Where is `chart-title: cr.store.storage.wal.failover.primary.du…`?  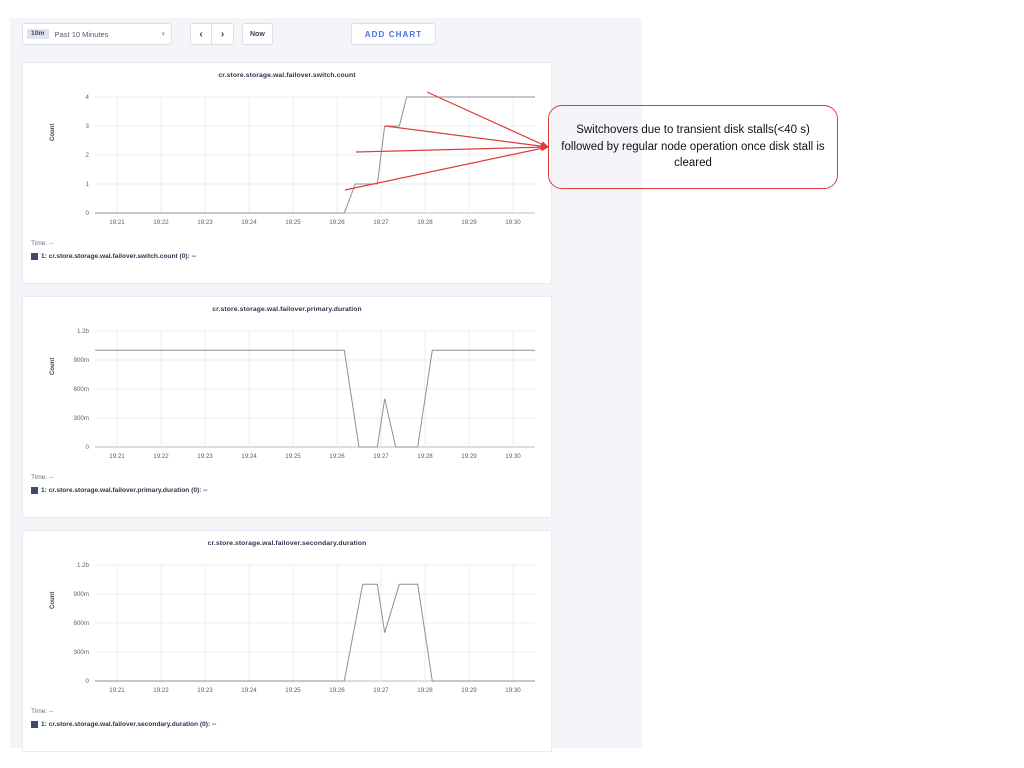
chart-title: cr.store.storage.wal.failover.primary.du… is located at coordinates (287, 309).